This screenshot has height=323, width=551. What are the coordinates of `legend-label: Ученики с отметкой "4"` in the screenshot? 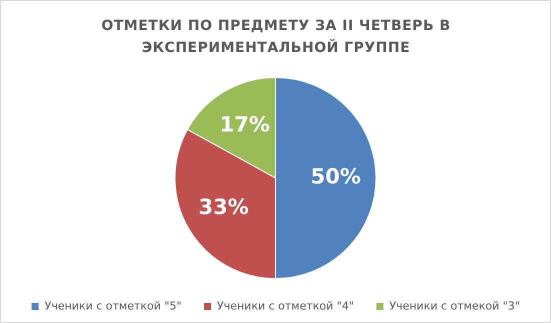 It's located at (285, 305).